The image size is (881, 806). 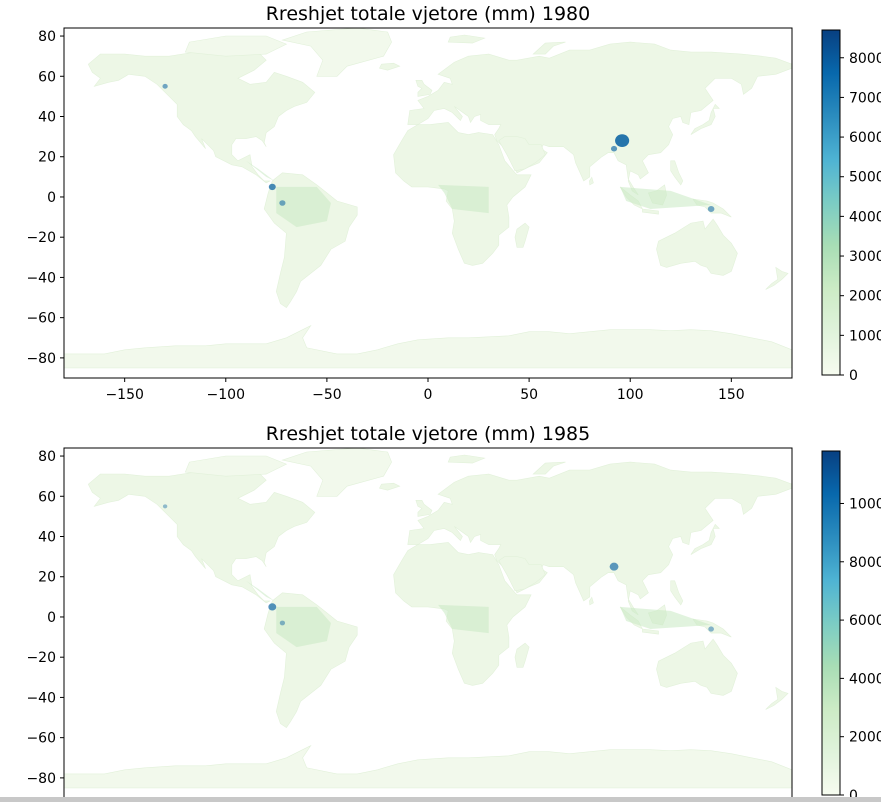 What do you see at coordinates (865, 336) in the screenshot?
I see `colorbar-tick-label: 1000` at bounding box center [865, 336].